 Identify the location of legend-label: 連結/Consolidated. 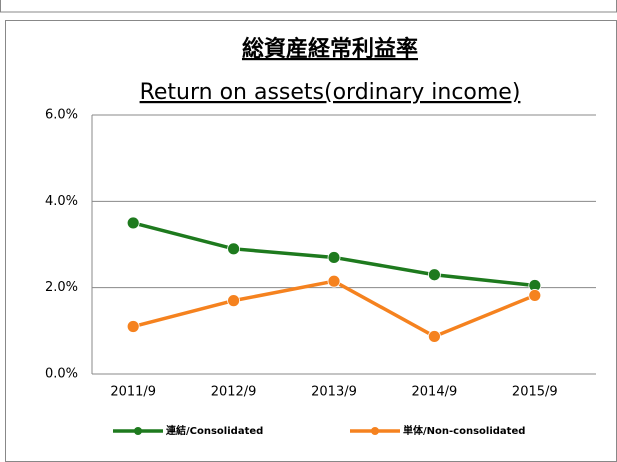
(214, 430).